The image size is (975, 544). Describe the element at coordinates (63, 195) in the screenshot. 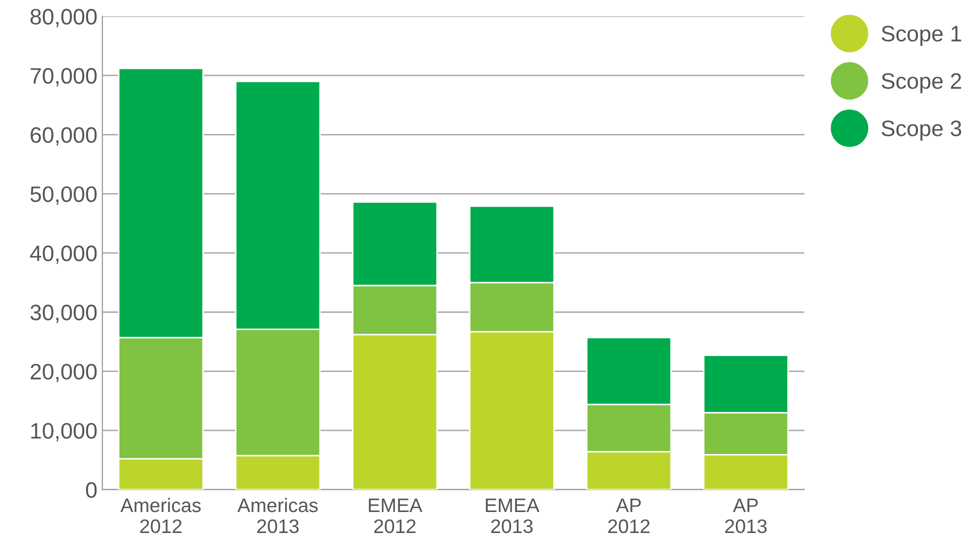

I see `y-tick-label: 50,000` at that location.